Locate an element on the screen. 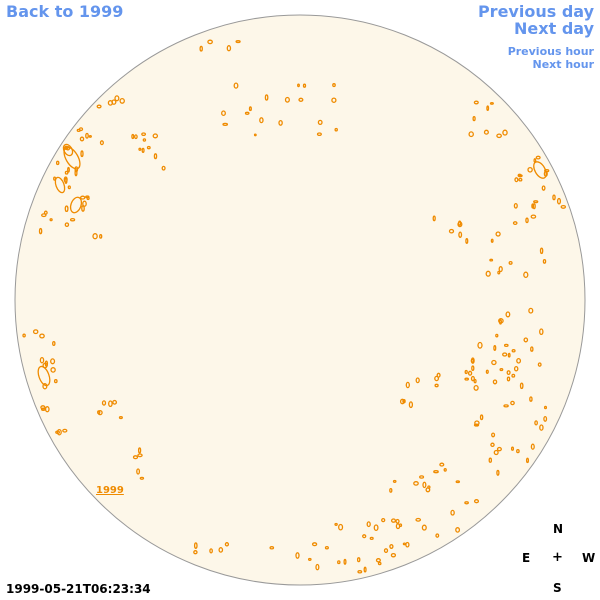 The height and width of the screenshot is (600, 600). back-to-year-link: Back to 1999 is located at coordinates (65, 11).